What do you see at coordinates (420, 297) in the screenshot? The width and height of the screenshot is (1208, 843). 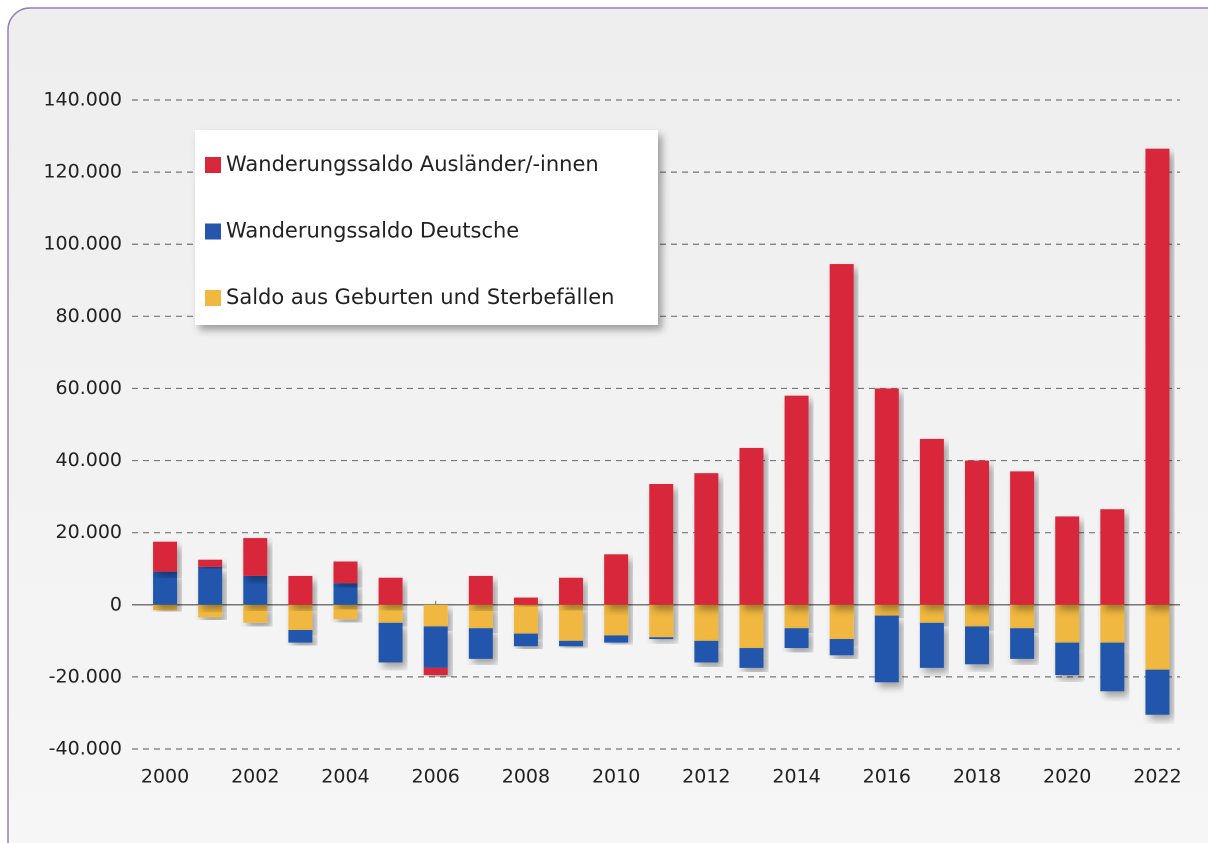 I see `legend-label: Saldo aus Geburten und Sterbefällen` at bounding box center [420, 297].